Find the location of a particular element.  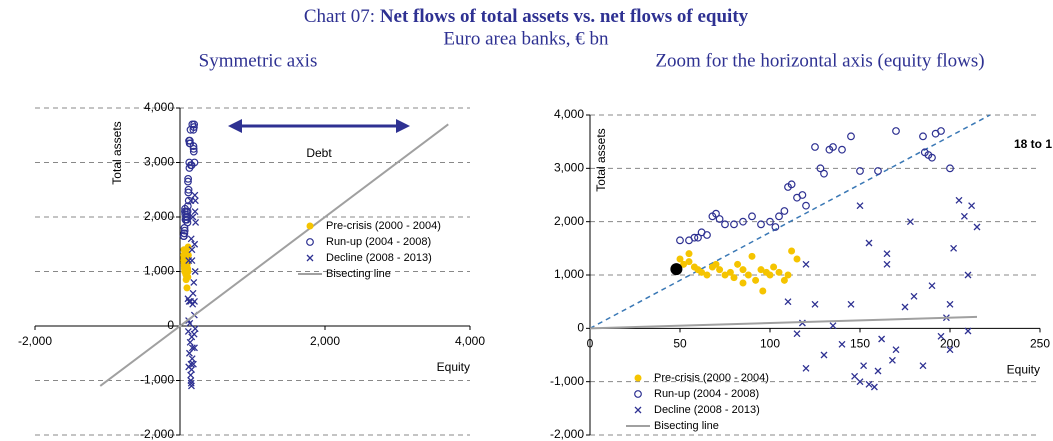

x-tick-label: 50 is located at coordinates (680, 344).